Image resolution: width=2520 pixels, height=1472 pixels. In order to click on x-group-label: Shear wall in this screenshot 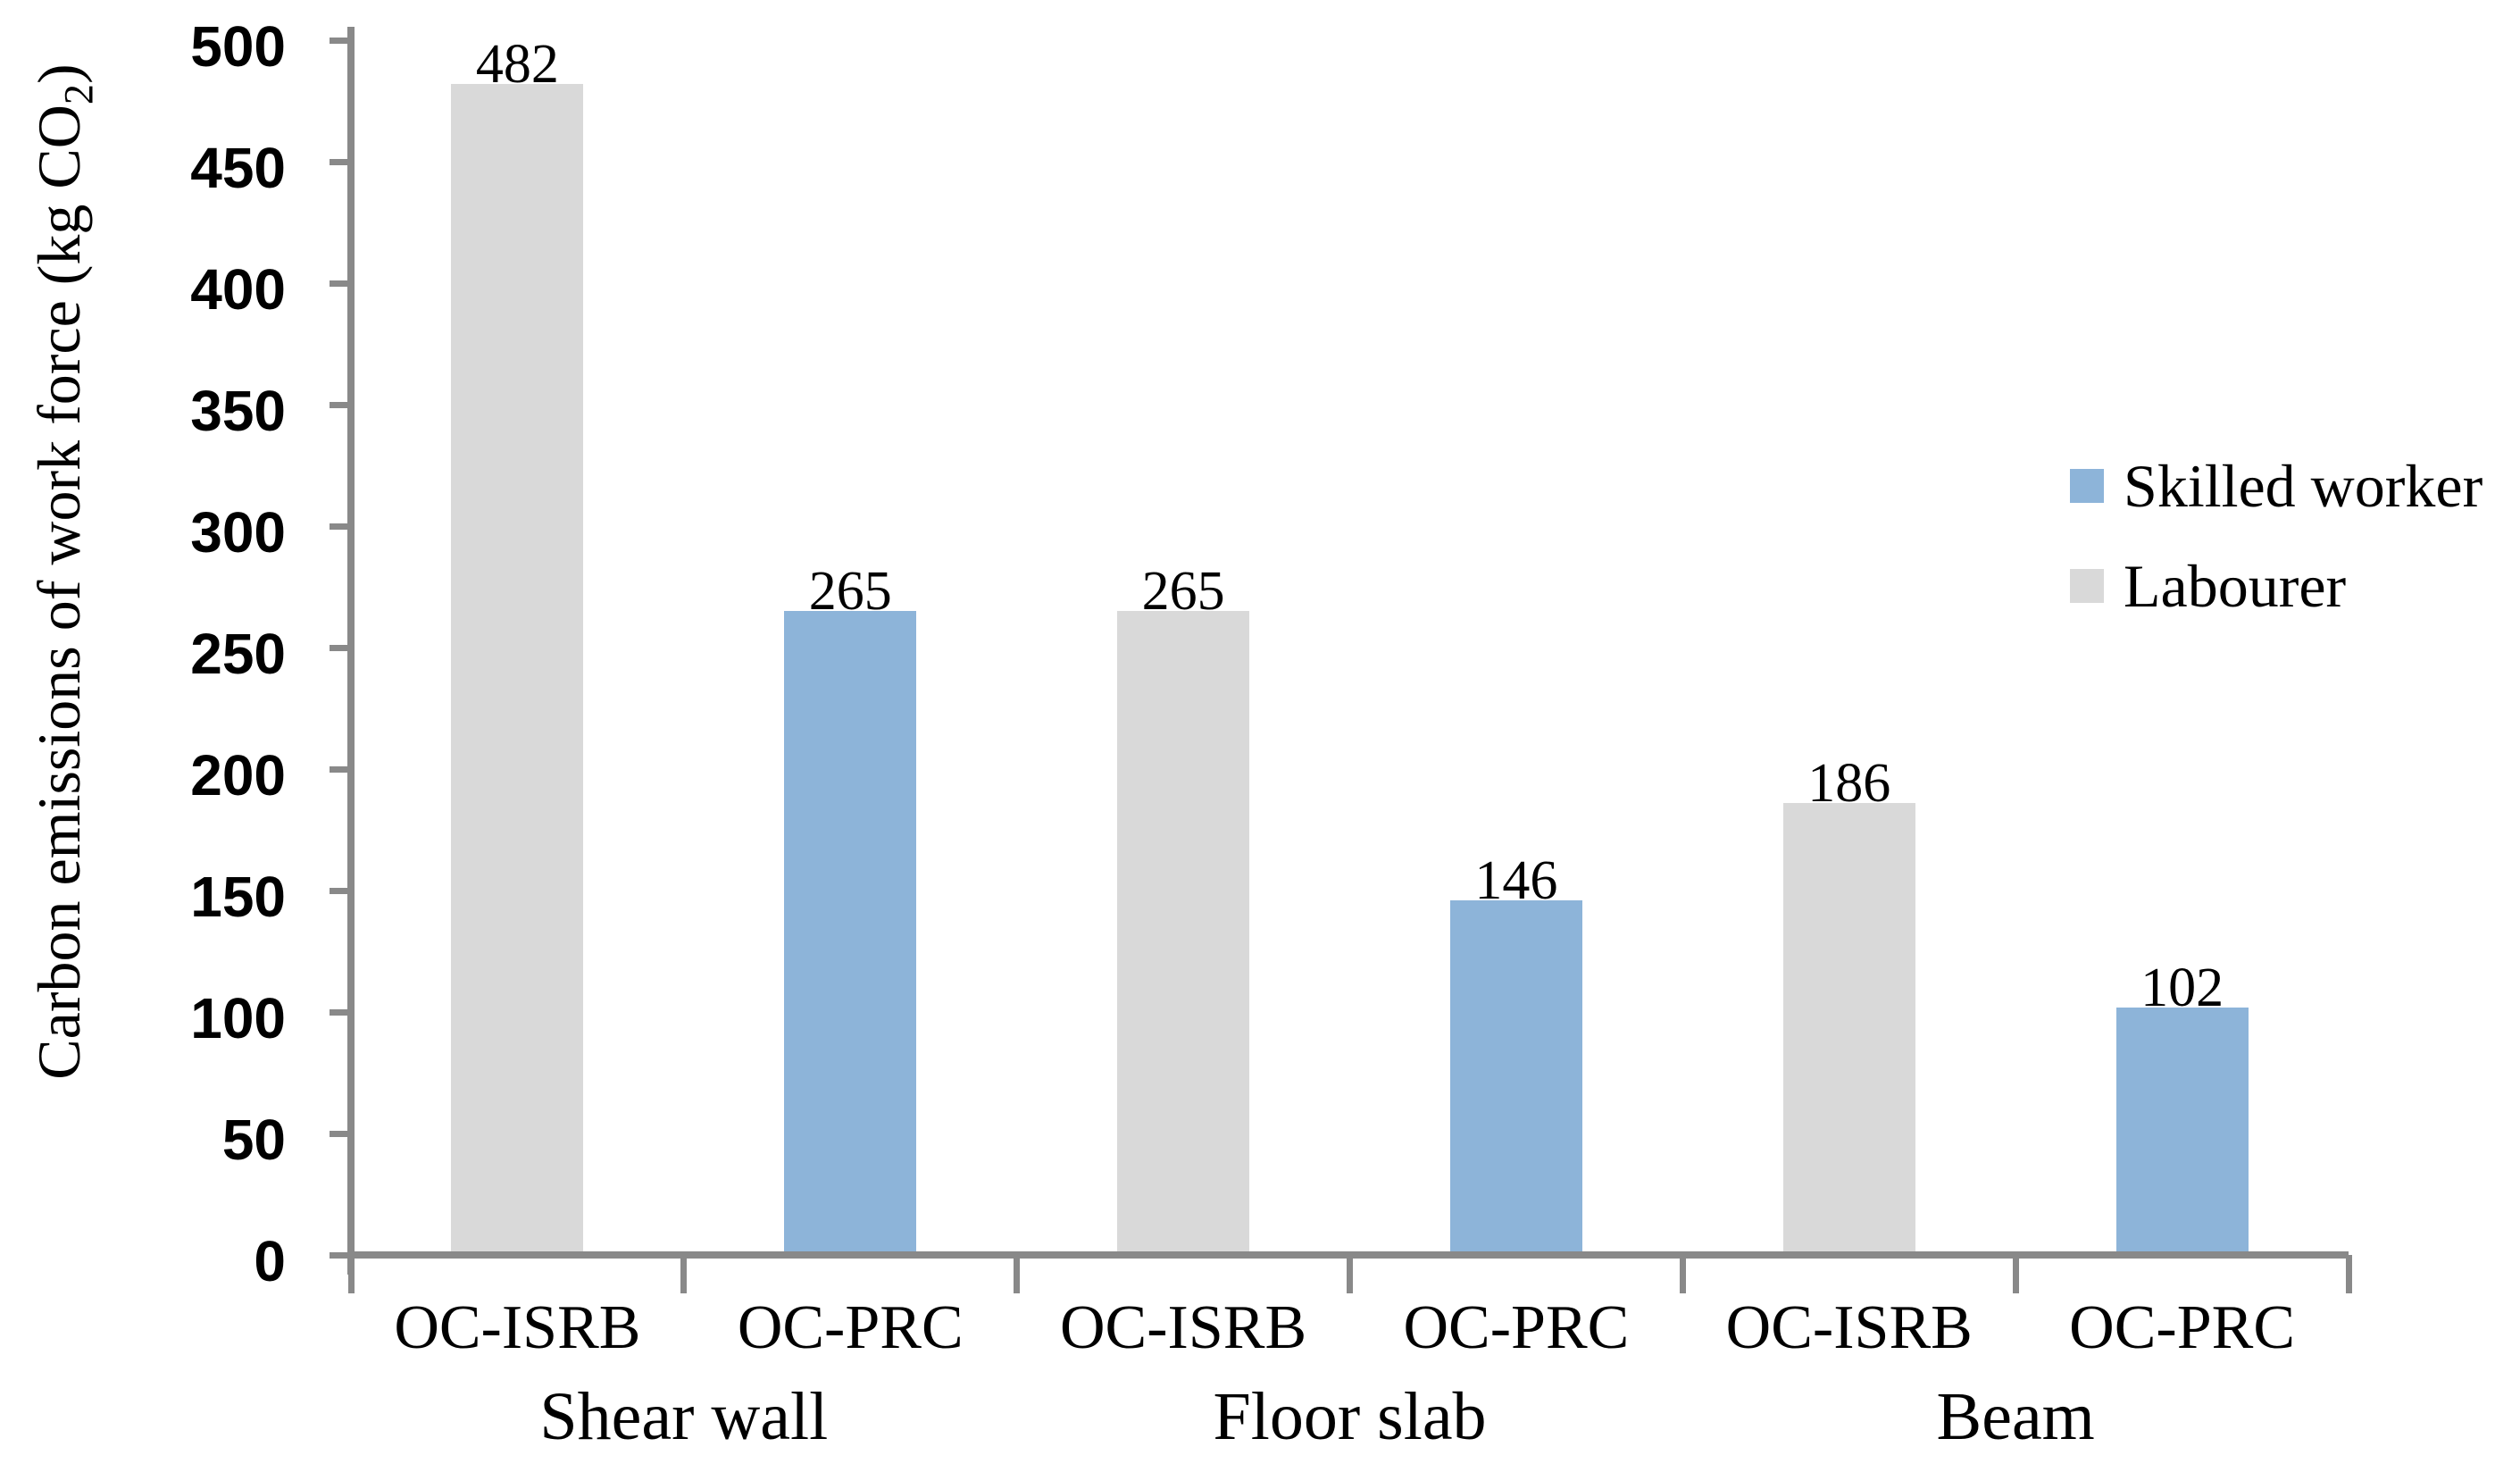, I will do `click(684, 1417)`.